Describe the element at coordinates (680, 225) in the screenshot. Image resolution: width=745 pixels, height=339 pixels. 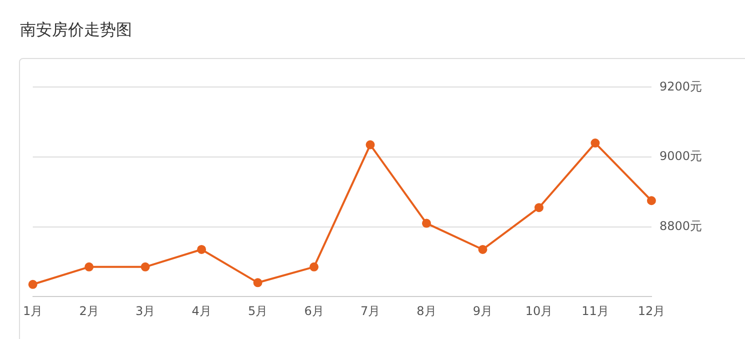
I see `y-tick-label: 8800元` at that location.